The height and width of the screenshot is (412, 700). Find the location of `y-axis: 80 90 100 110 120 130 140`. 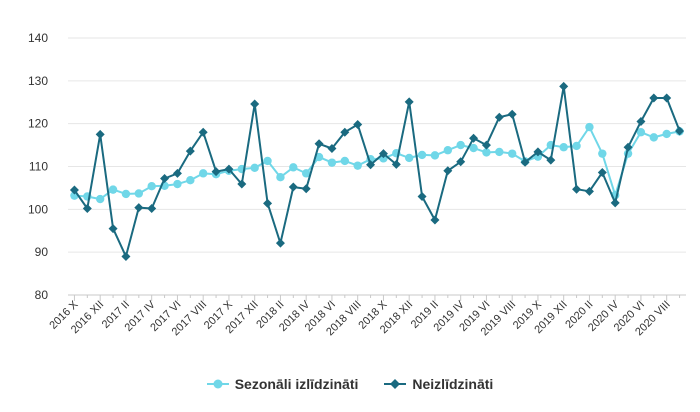

y-axis: 80 90 100 110 120 130 140 is located at coordinates (38, 166).